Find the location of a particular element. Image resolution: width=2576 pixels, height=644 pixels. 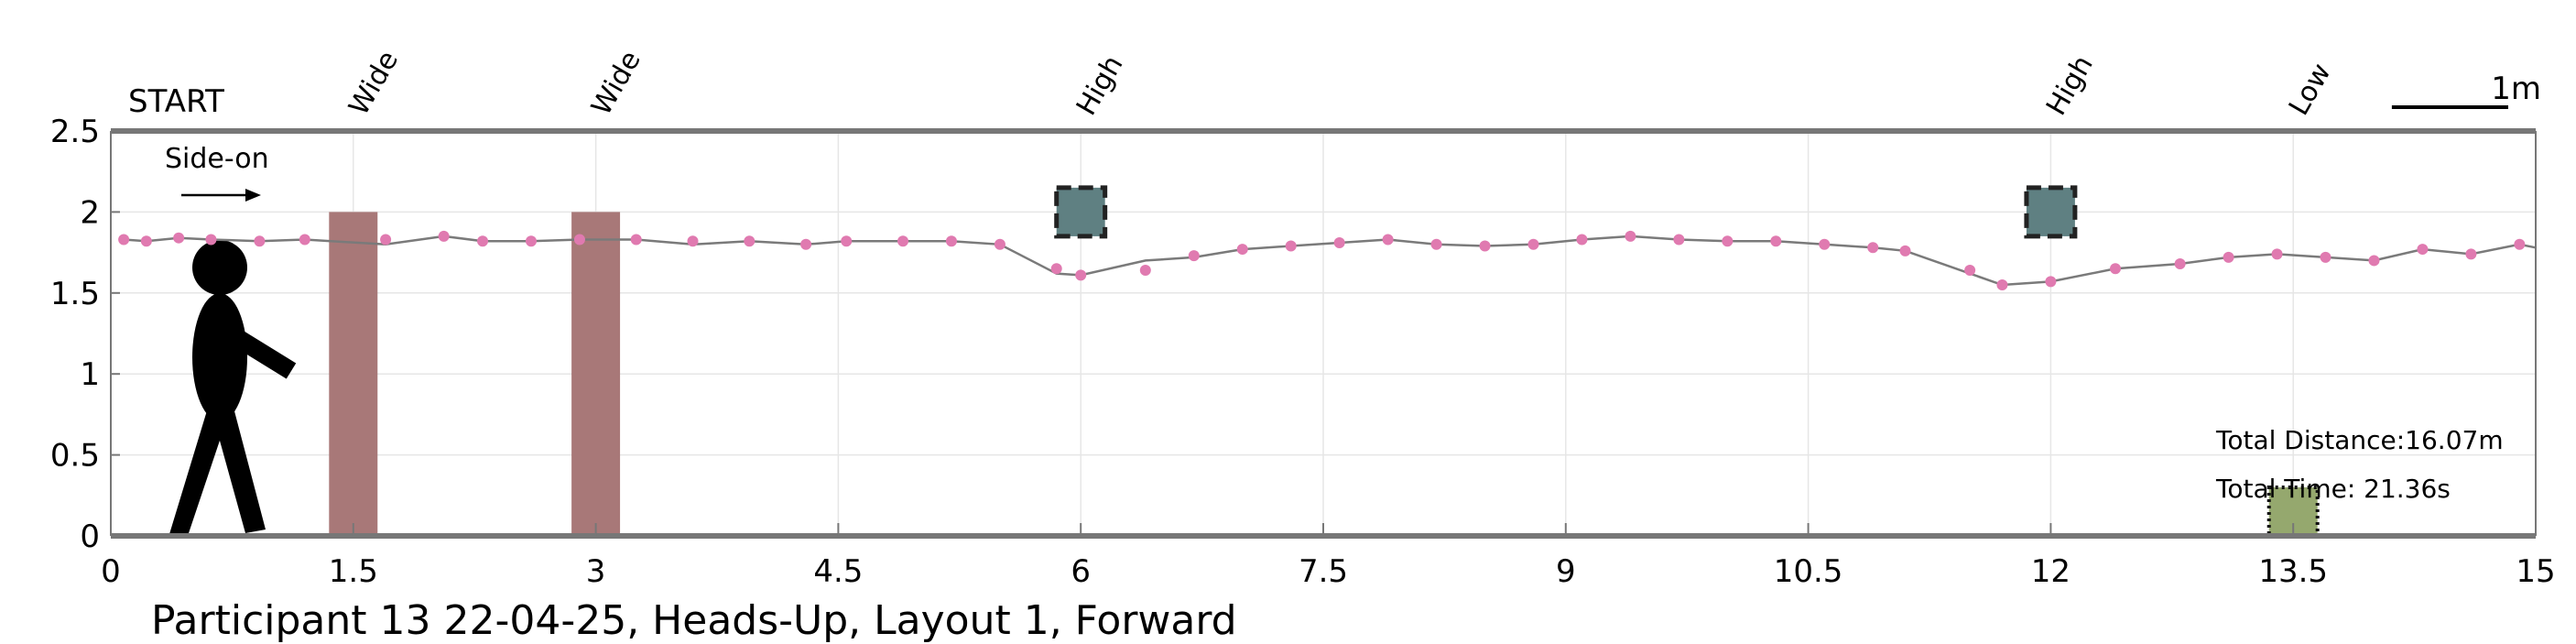

y-tick-label: 1.5 is located at coordinates (75, 294).